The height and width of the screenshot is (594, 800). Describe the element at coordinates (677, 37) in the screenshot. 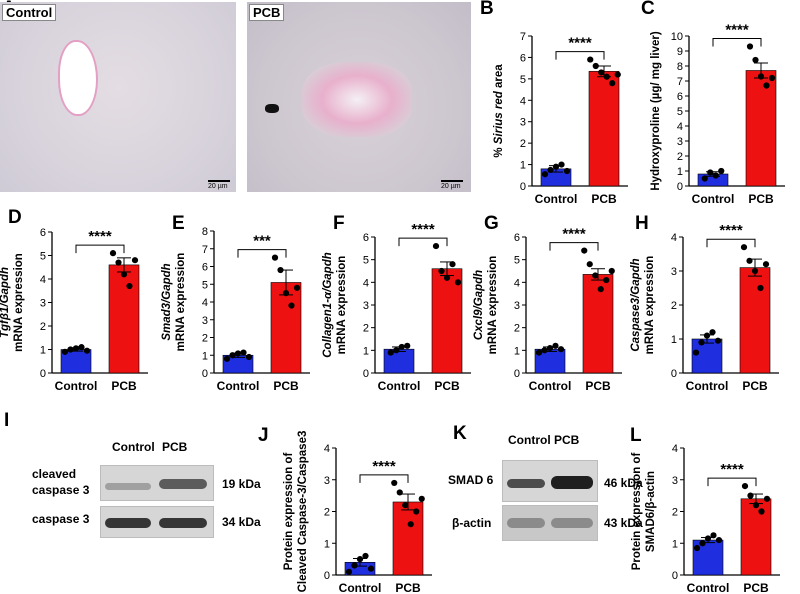

I see `y-tick-label: 10` at that location.